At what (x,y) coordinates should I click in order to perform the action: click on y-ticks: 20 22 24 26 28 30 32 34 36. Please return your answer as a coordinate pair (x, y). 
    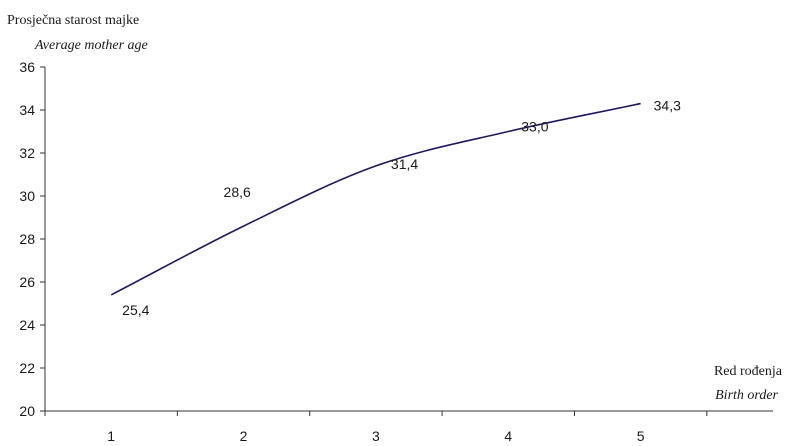
    Looking at the image, I should click on (32, 239).